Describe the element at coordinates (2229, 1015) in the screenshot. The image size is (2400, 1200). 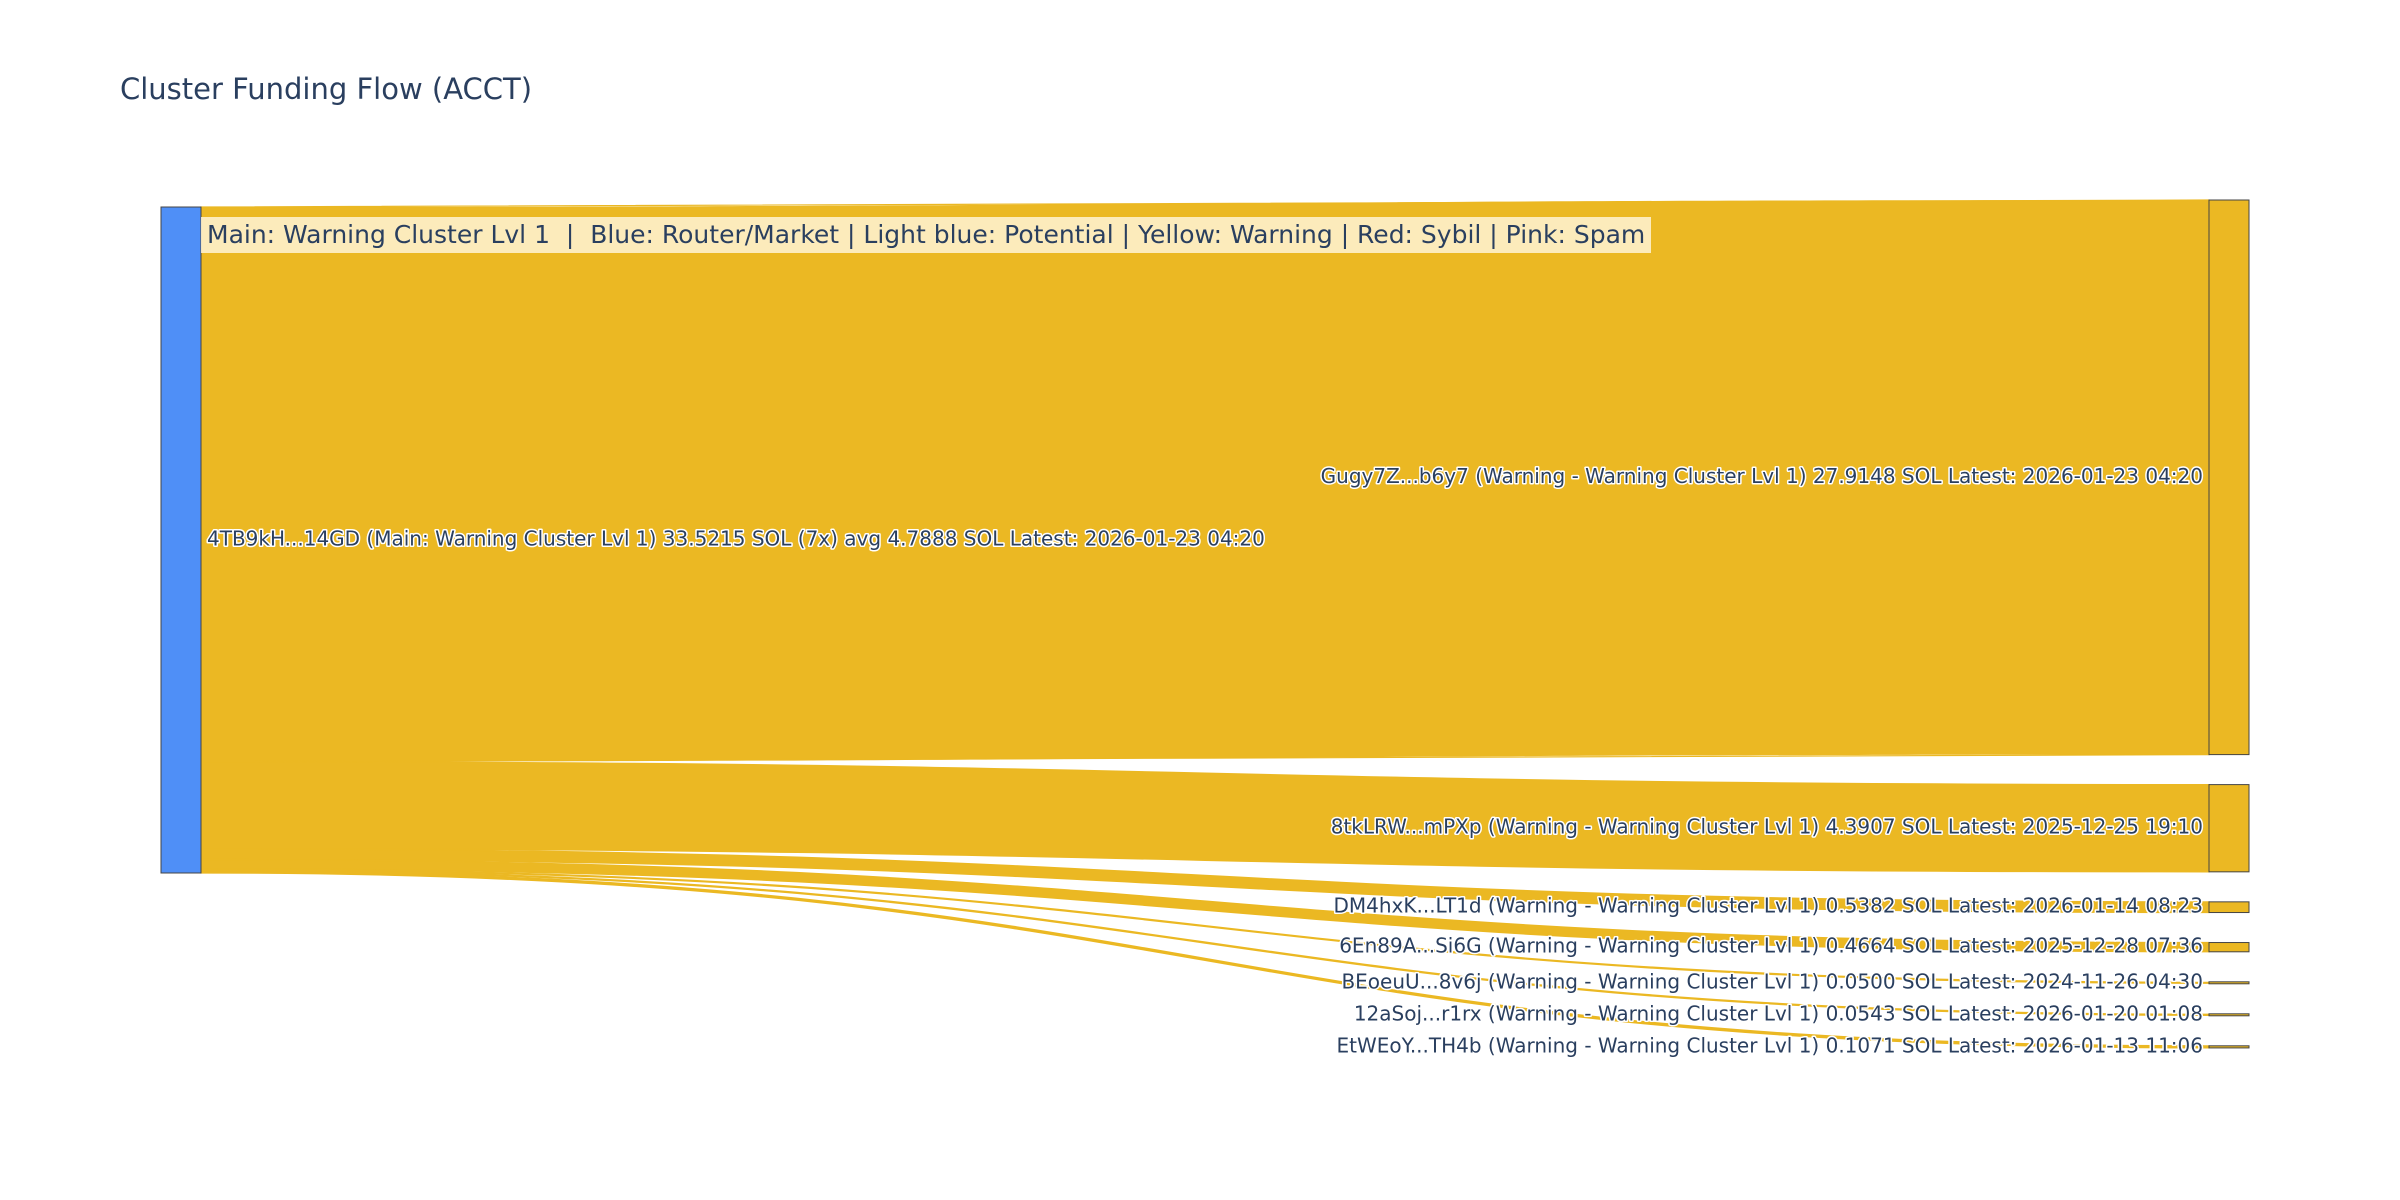
I see `target-node-12asoj-r1rx` at that location.